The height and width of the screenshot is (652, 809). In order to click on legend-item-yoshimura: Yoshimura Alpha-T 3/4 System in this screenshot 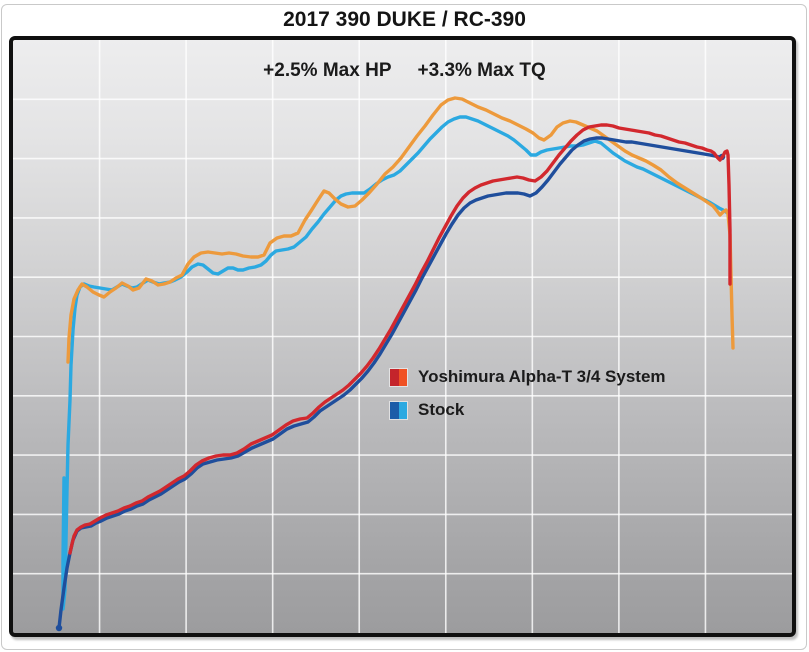, I will do `click(528, 377)`.